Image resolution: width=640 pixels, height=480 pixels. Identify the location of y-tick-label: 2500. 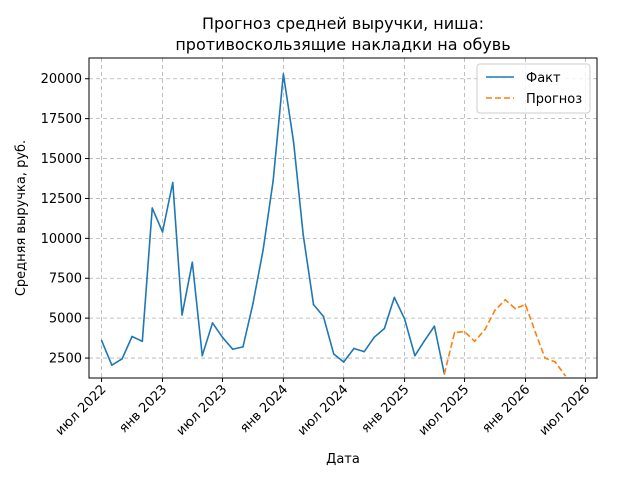
(65, 359).